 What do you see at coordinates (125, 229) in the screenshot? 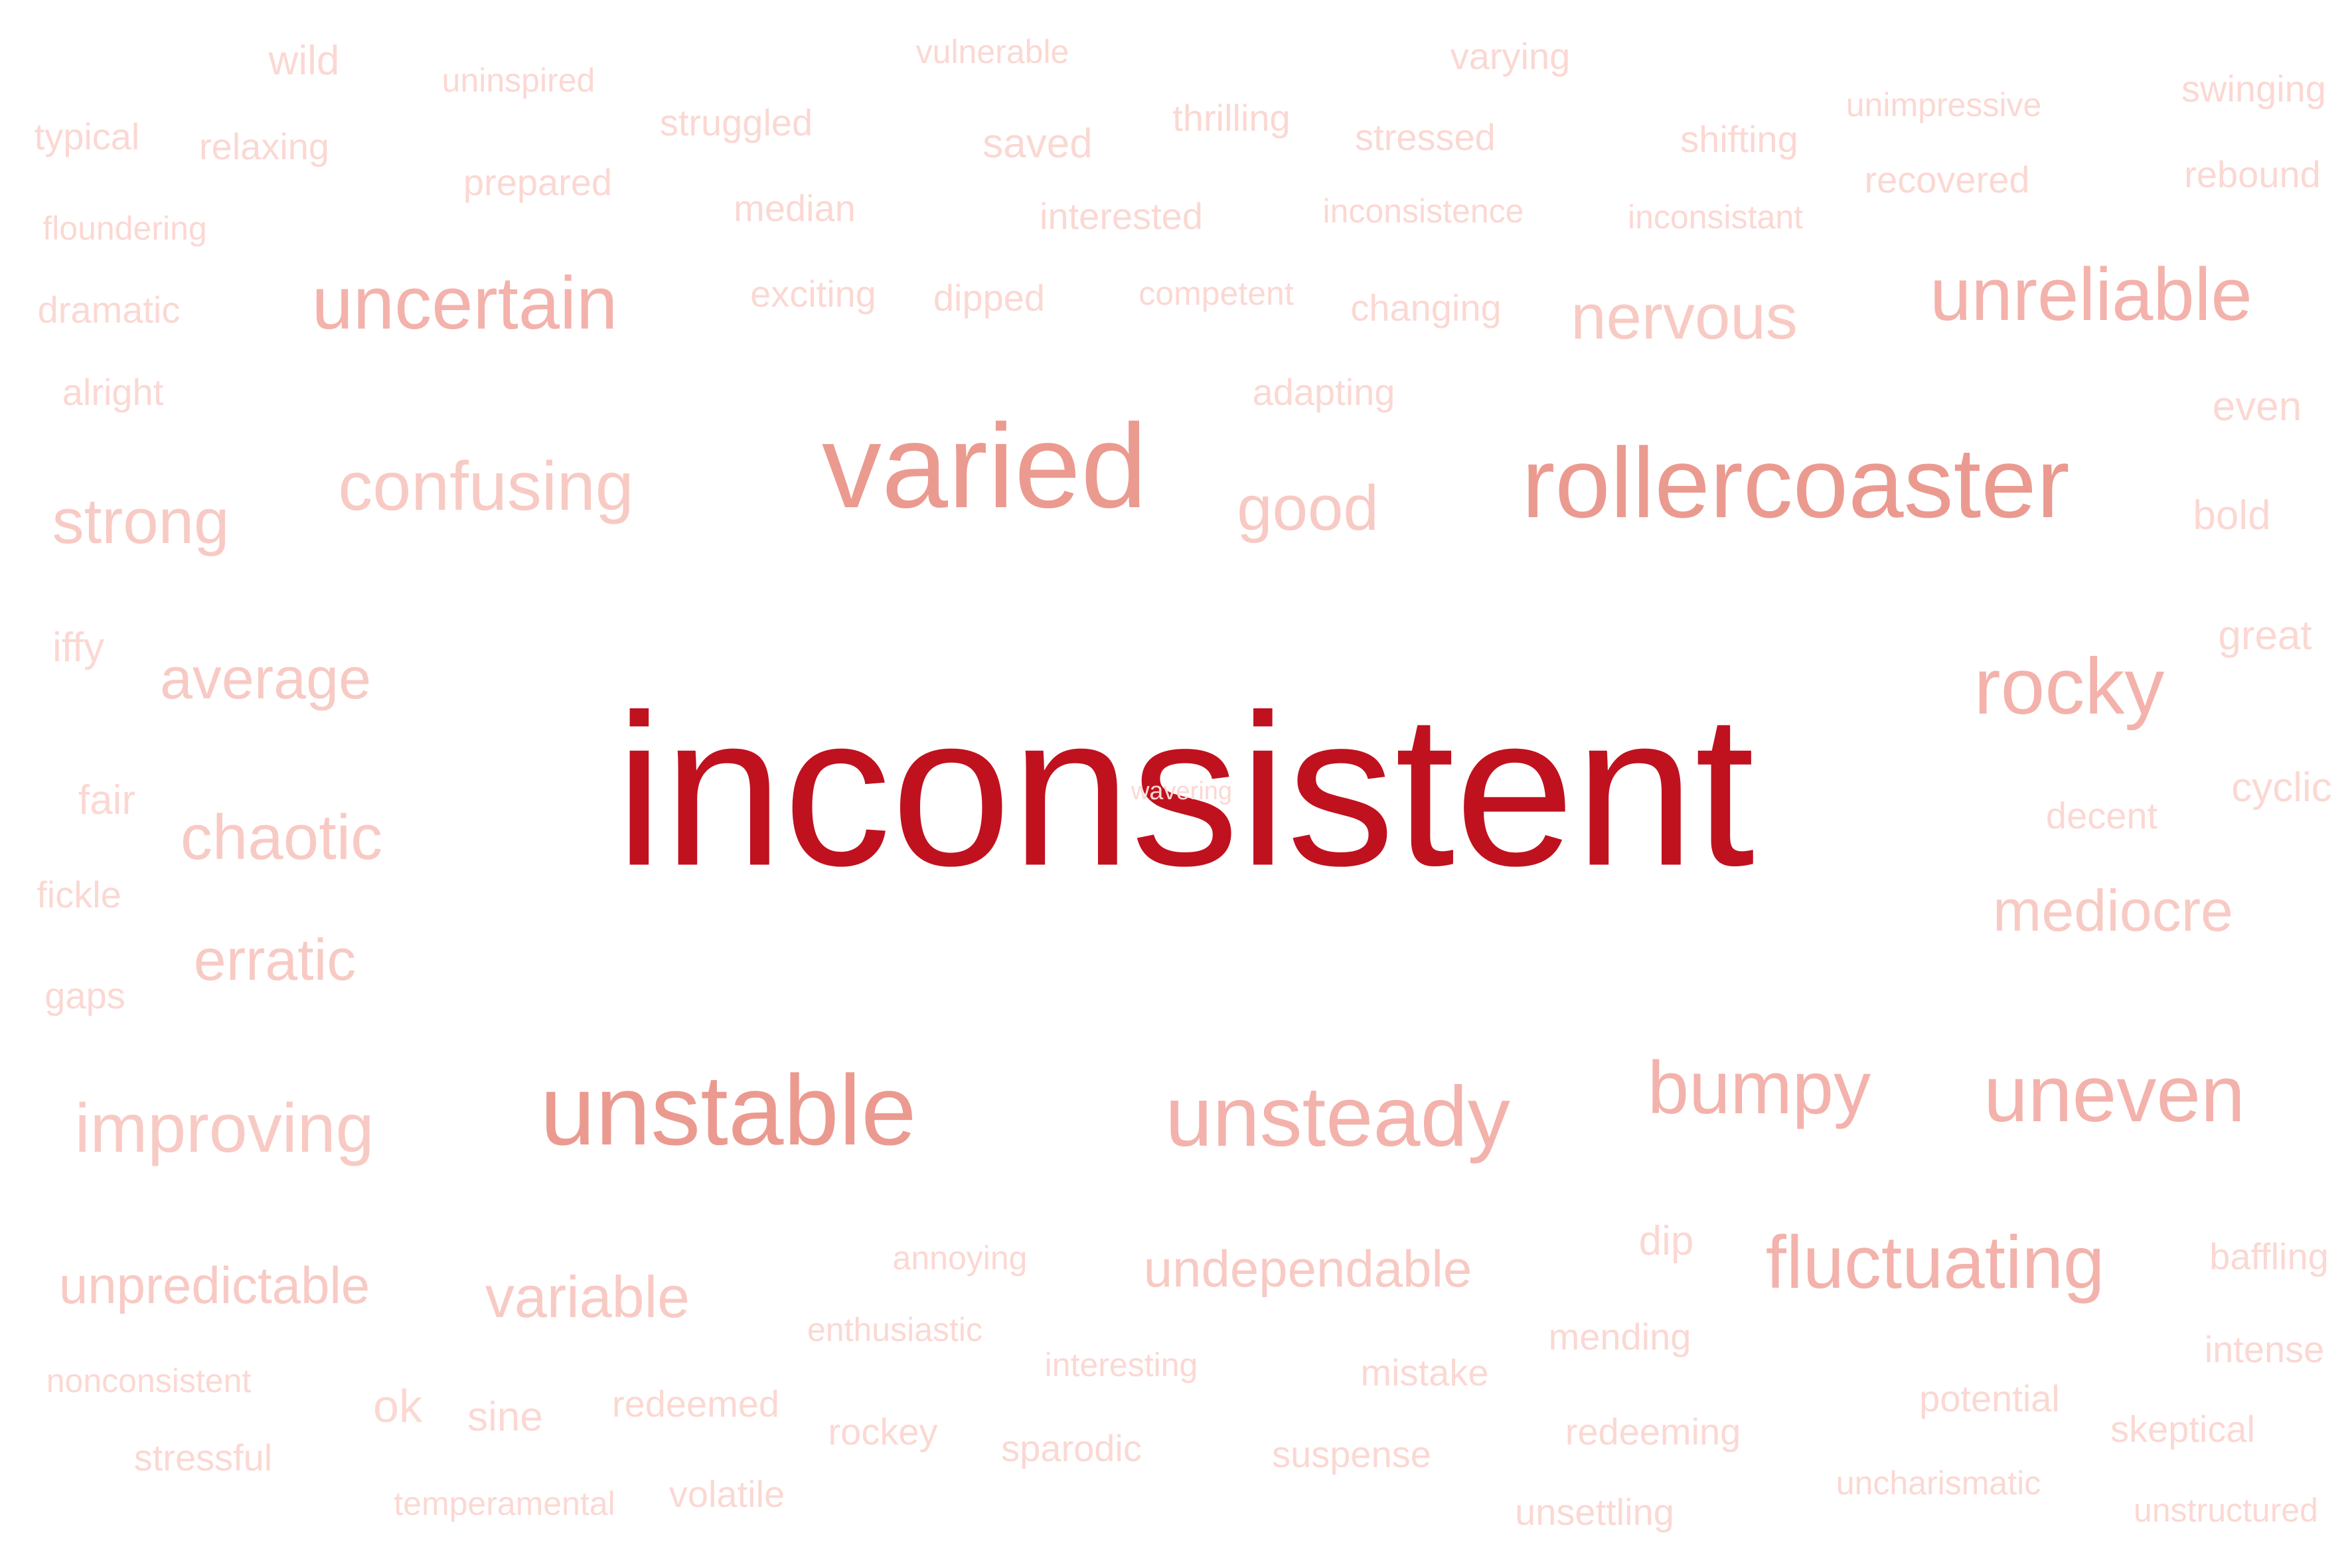
I see `cloud-word-floundering: floundering` at bounding box center [125, 229].